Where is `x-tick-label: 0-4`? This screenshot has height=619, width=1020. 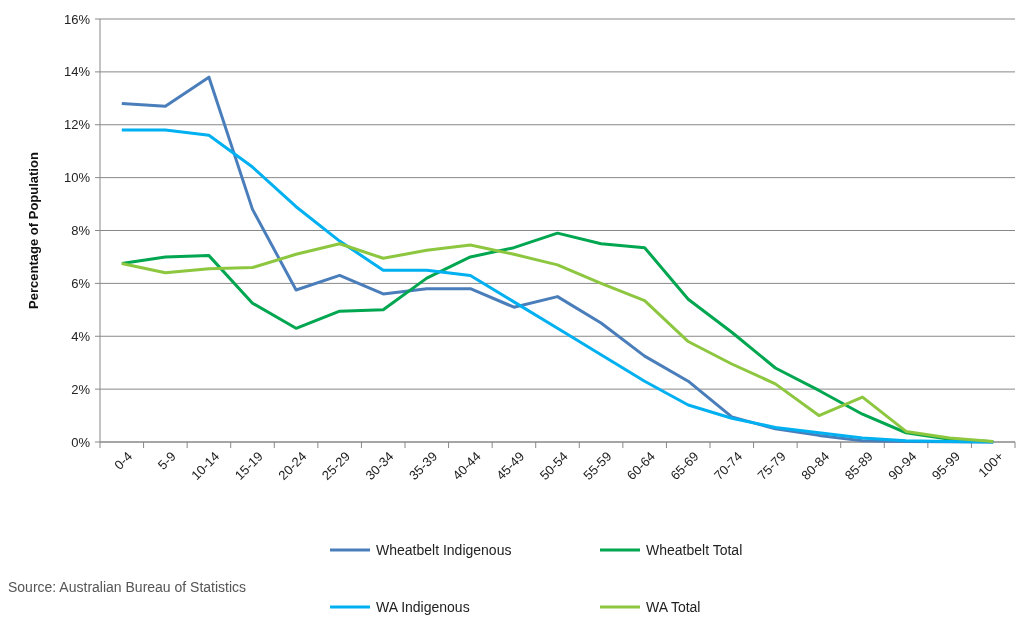
x-tick-label: 0-4 is located at coordinates (123, 460).